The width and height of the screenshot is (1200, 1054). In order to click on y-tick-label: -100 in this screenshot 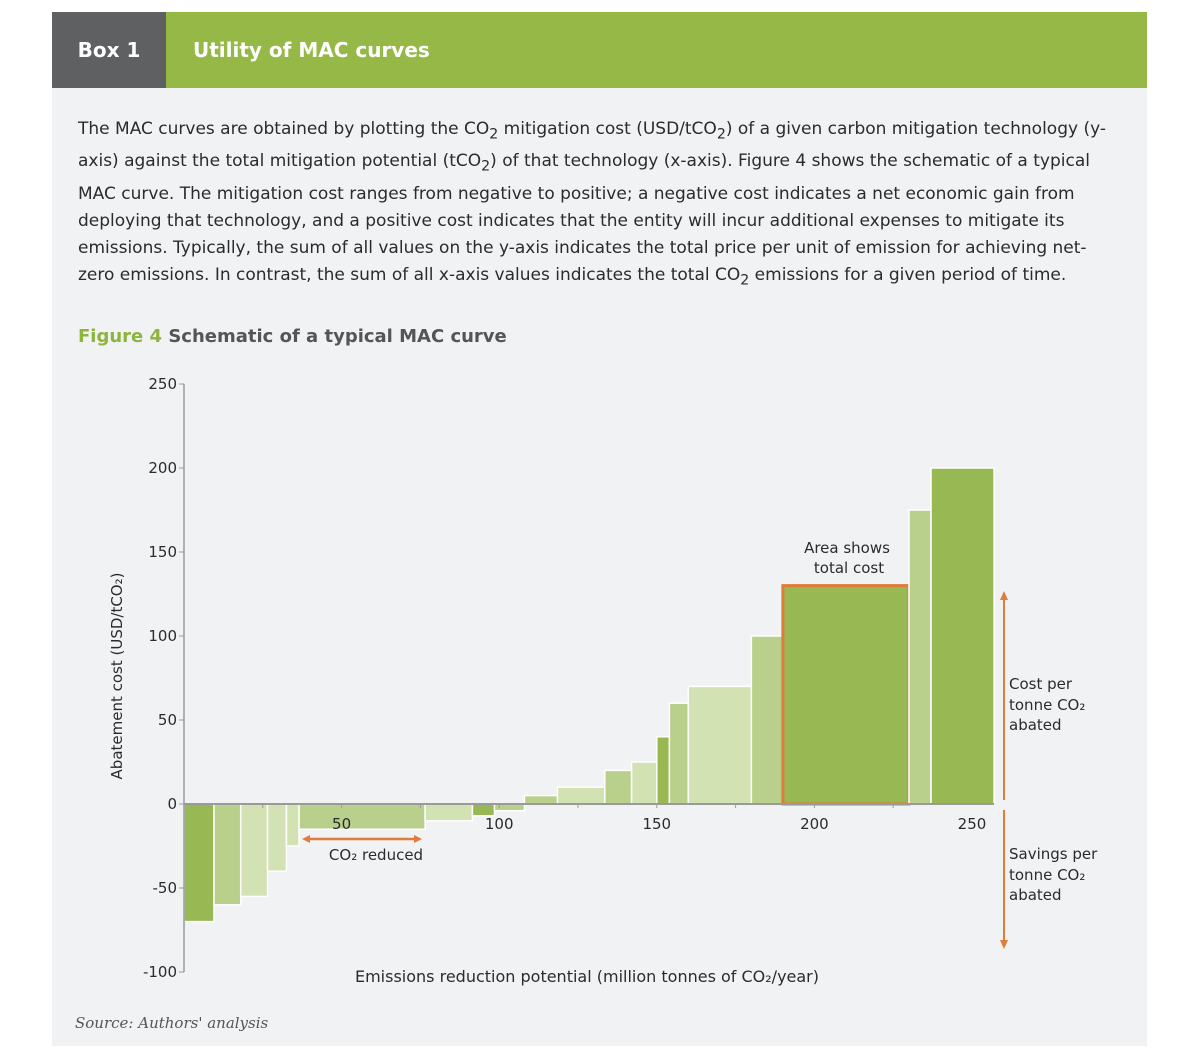, I will do `click(160, 972)`.